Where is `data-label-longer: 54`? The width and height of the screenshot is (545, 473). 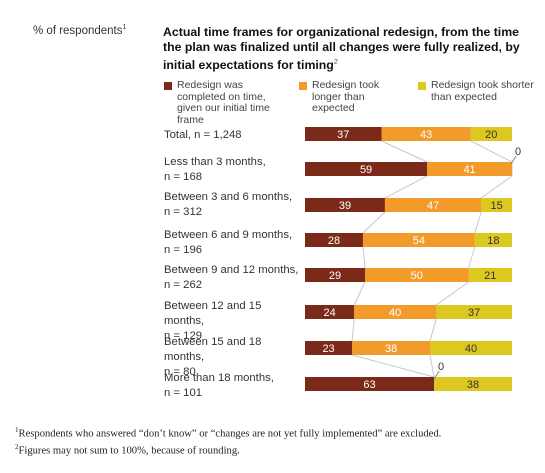 data-label-longer: 54 is located at coordinates (419, 241).